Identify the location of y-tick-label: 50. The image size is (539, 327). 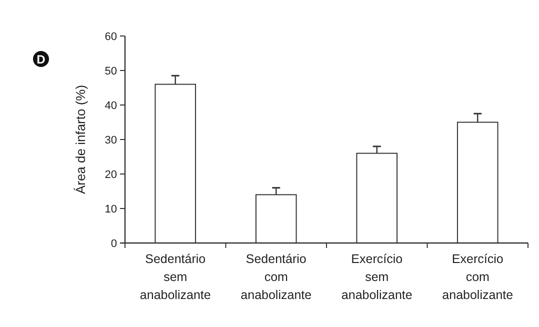
(110, 71).